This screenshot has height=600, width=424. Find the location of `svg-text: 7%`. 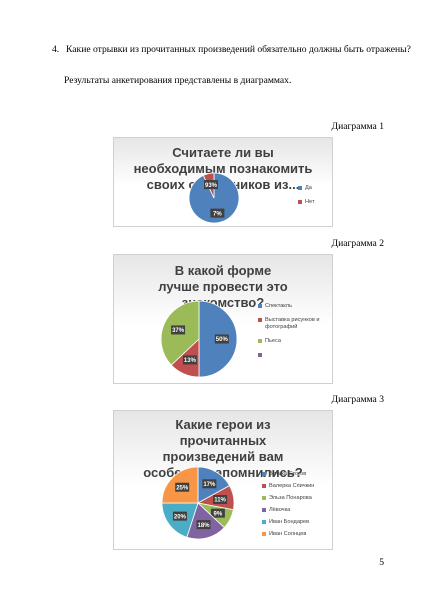

svg-text: 7% is located at coordinates (217, 214).